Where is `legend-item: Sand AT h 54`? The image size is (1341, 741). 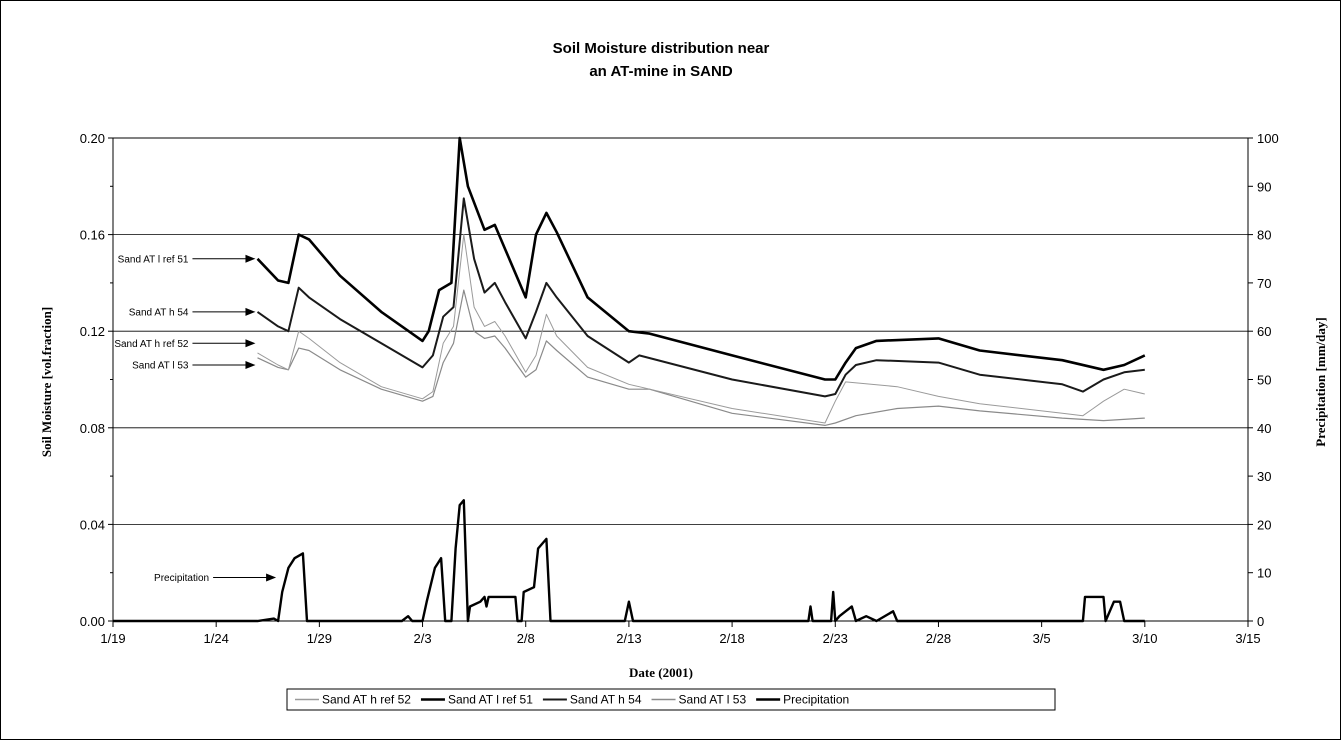 legend-item: Sand AT h 54 is located at coordinates (592, 700).